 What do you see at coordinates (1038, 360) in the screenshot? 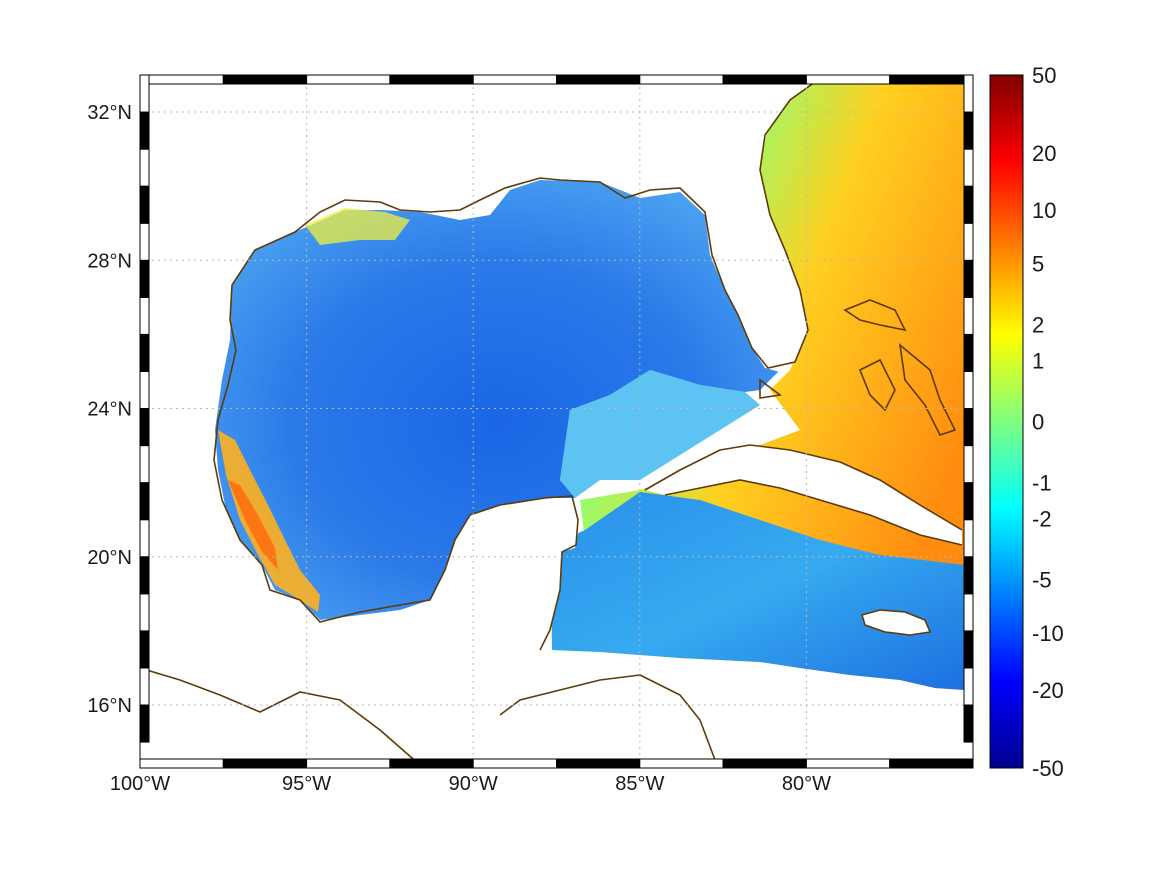
I see `colorbar-tick-label: 1` at bounding box center [1038, 360].